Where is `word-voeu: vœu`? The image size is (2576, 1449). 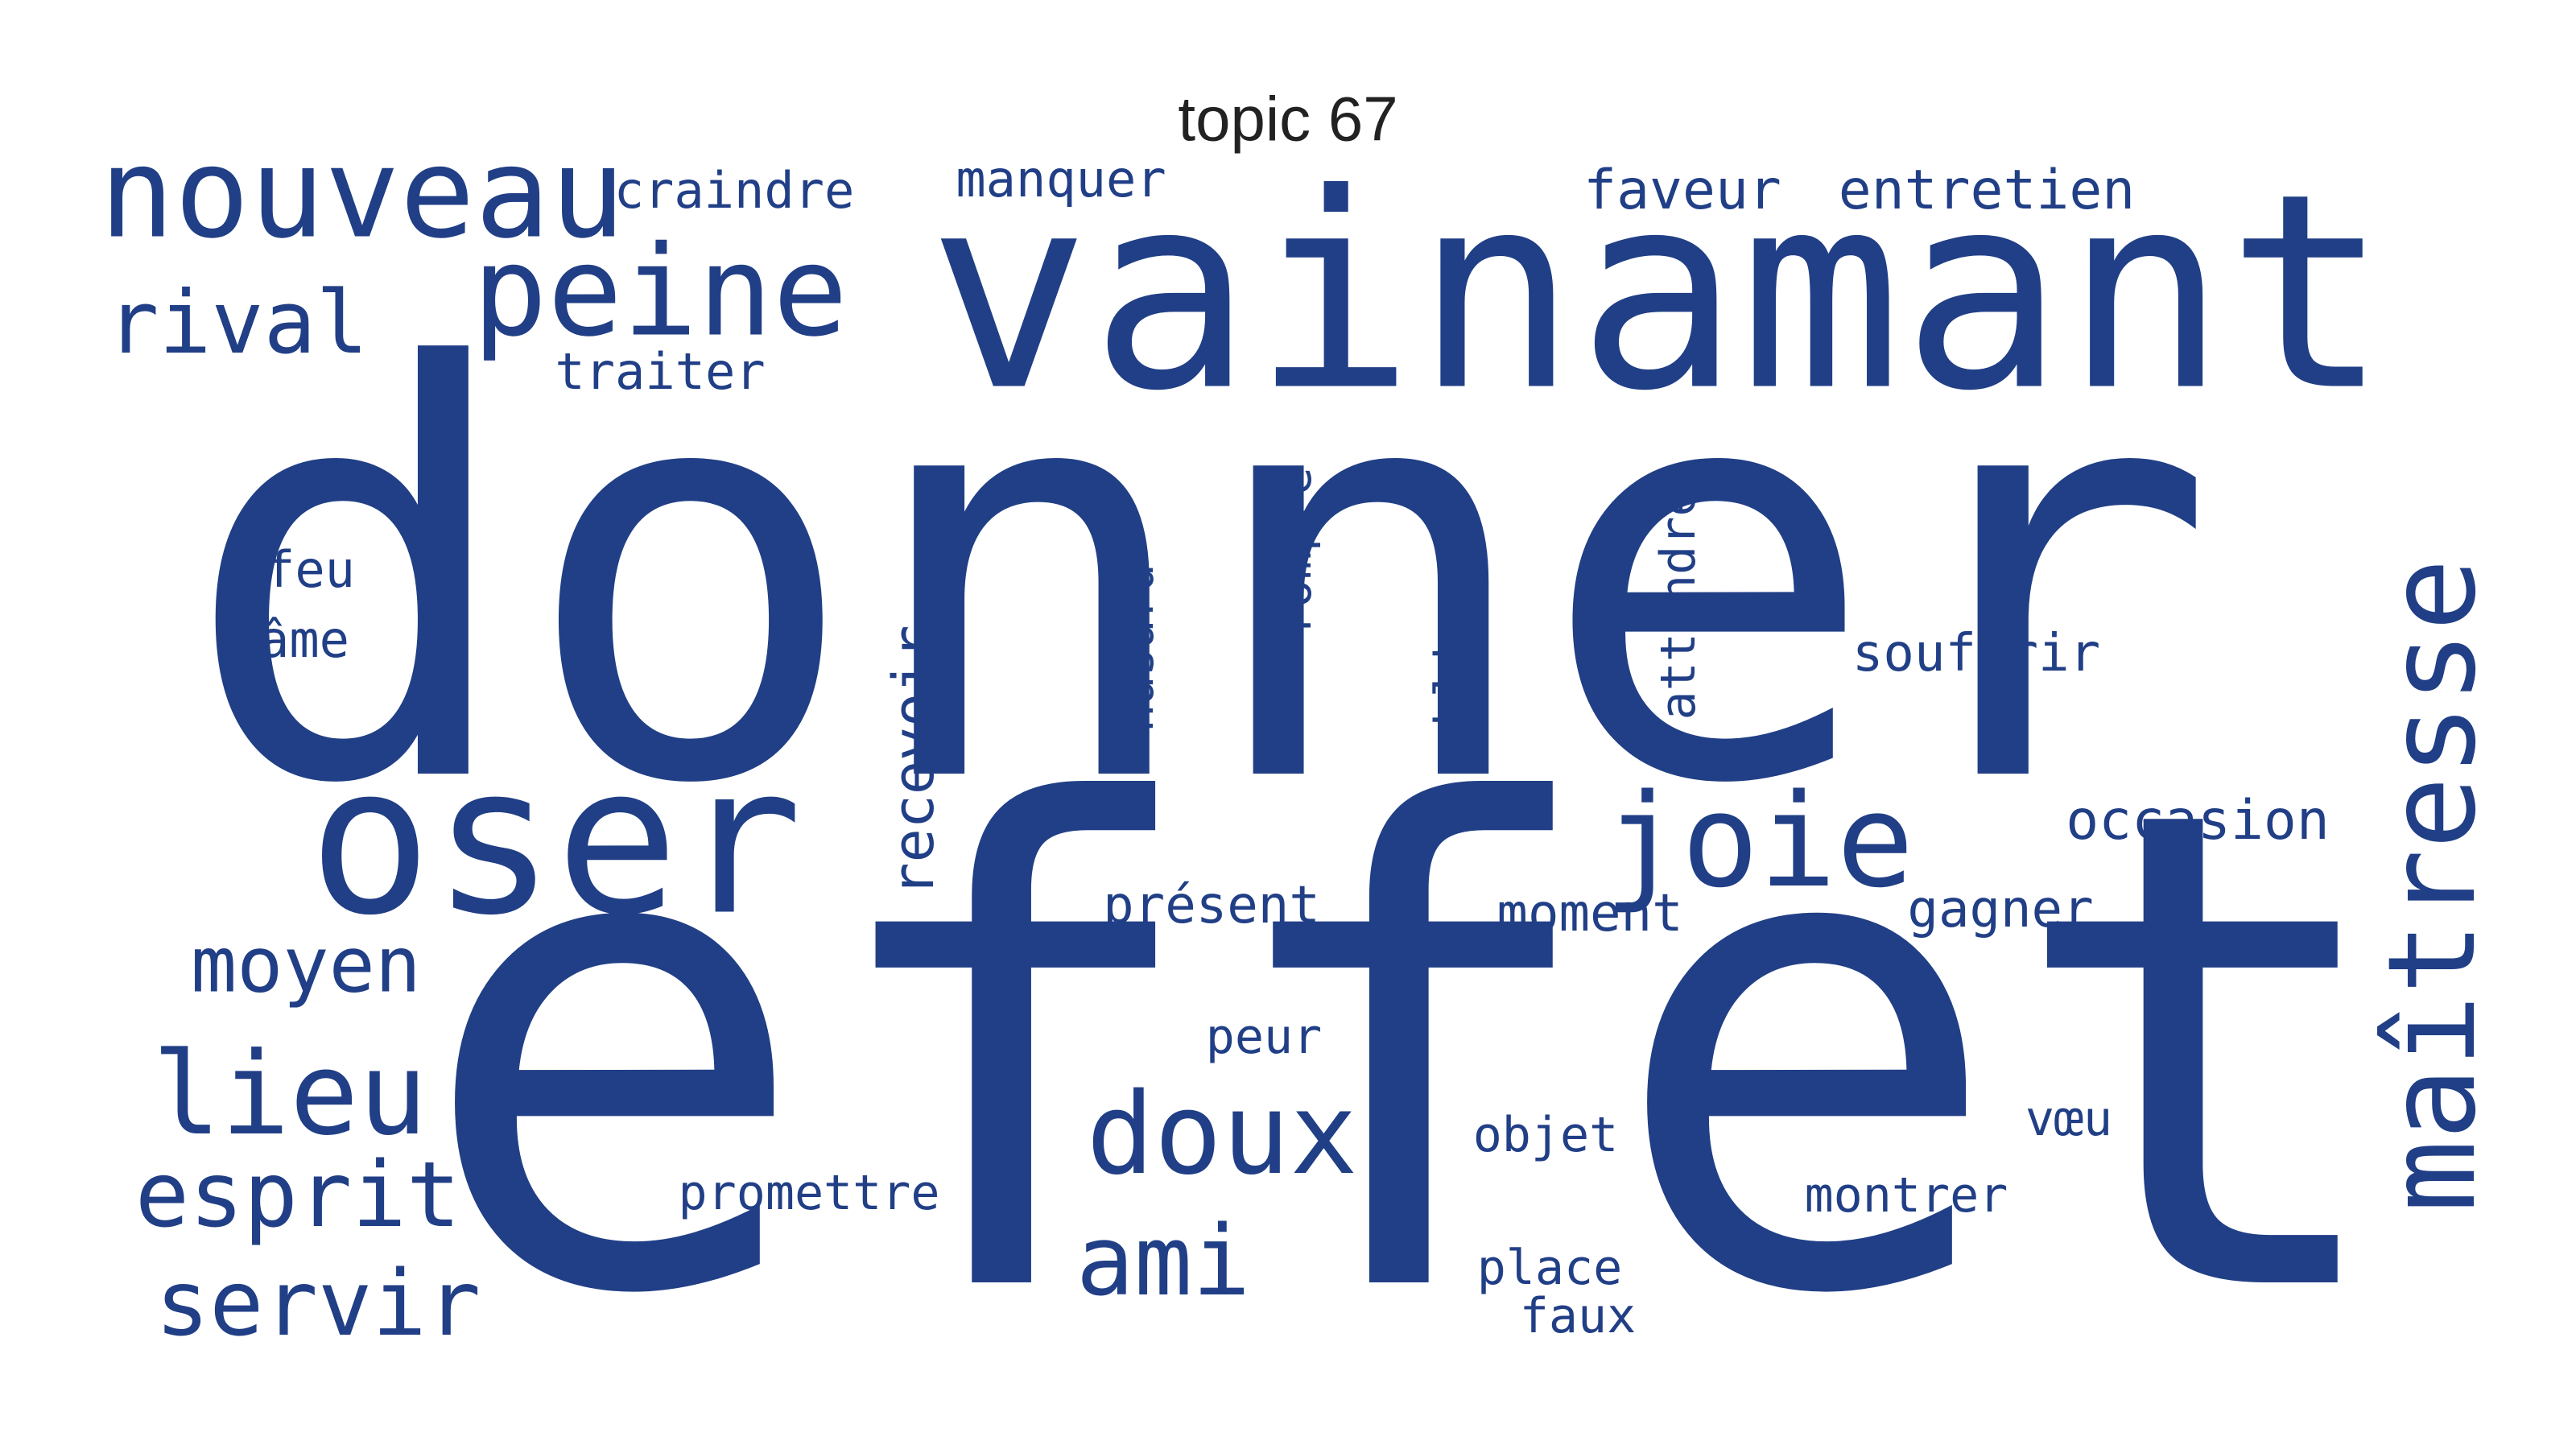
word-voeu: vœu is located at coordinates (2069, 1119).